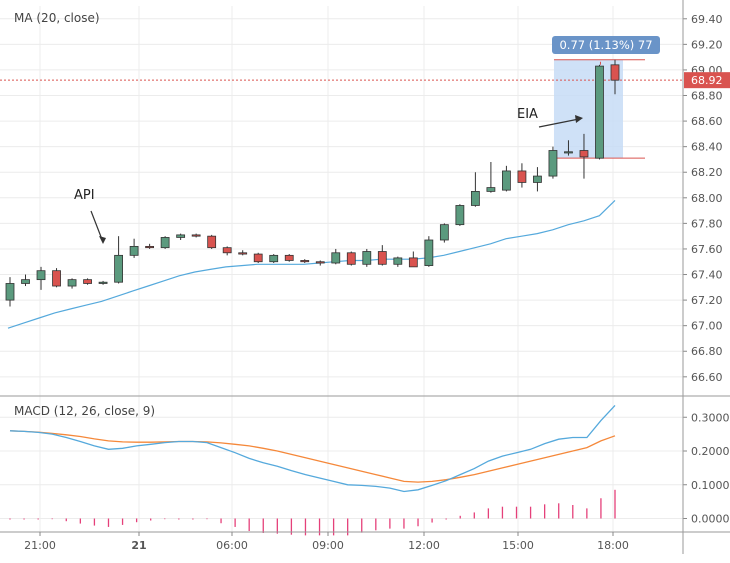 Image resolution: width=730 pixels, height=563 pixels. I want to click on x-tick-label: 06:00, so click(232, 545).